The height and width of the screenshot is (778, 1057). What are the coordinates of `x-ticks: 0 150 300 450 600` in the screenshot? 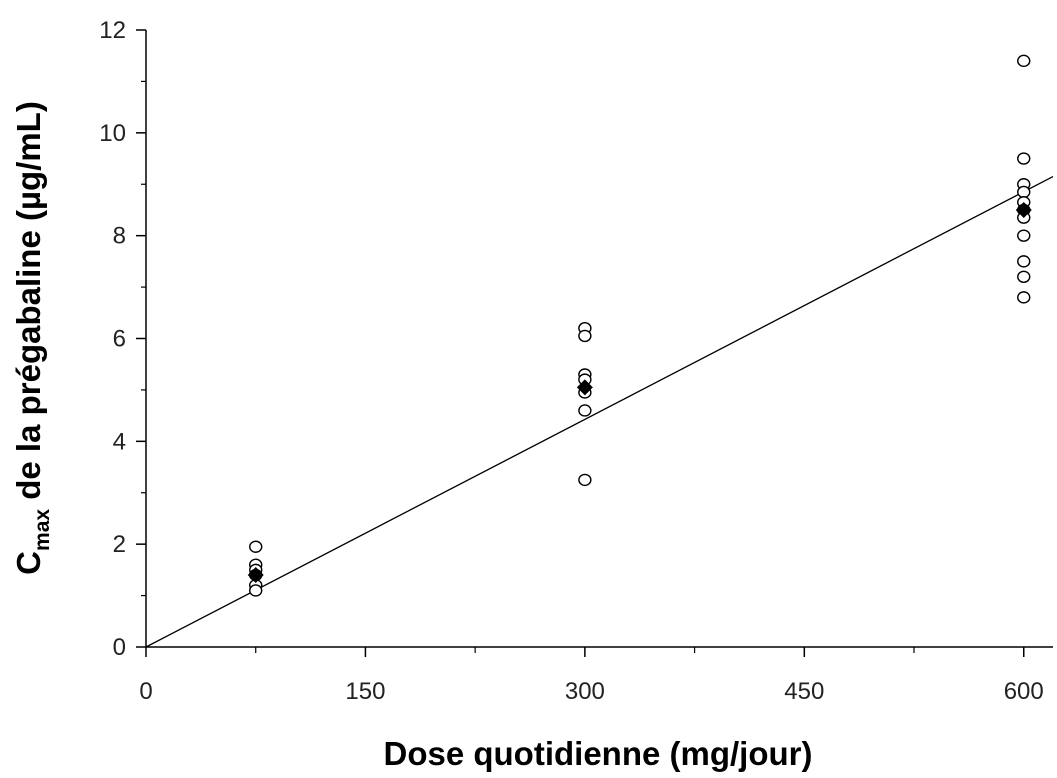 It's located at (591, 676).